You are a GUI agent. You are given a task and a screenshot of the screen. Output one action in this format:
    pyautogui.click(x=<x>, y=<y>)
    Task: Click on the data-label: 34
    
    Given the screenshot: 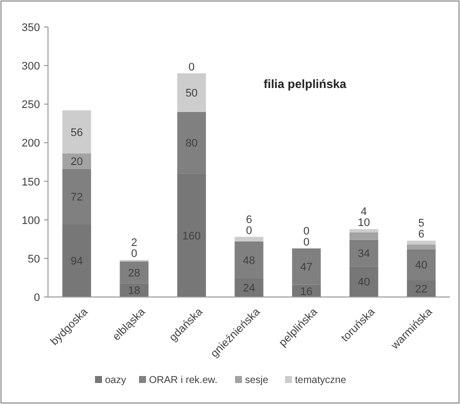 What is the action you would take?
    pyautogui.click(x=364, y=254)
    